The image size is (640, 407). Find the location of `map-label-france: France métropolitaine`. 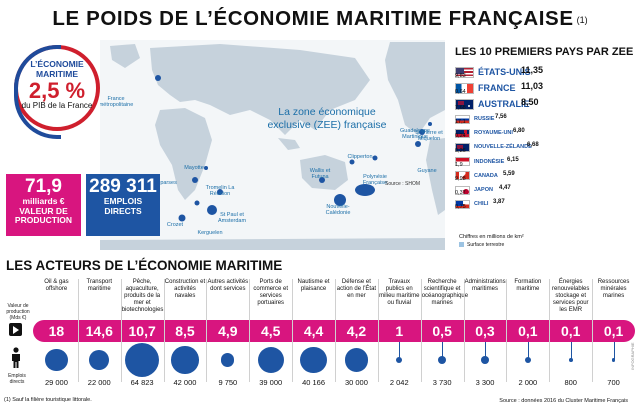

map-label-france: France métropolitaine is located at coordinates (117, 102).